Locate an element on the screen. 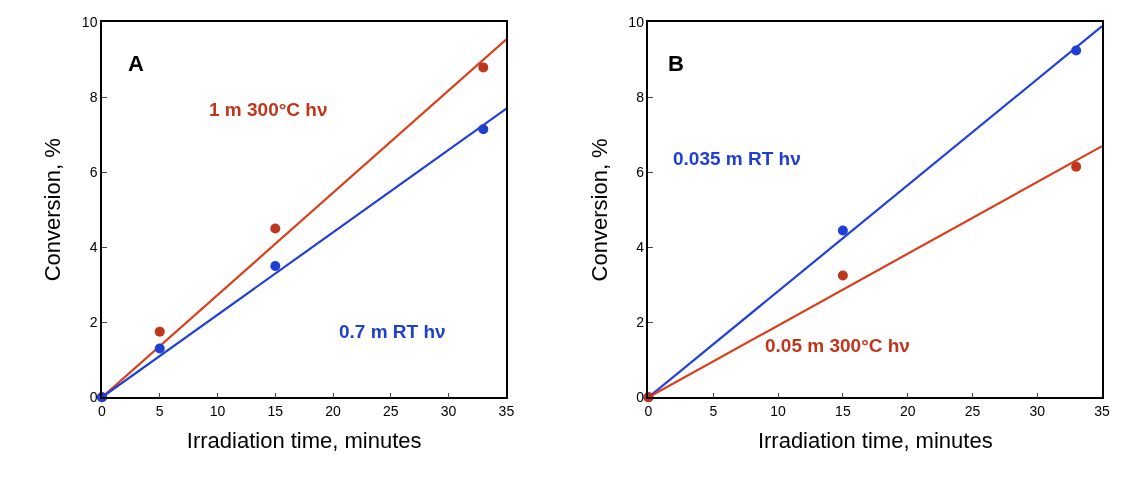  text: A is located at coordinates (136, 63).